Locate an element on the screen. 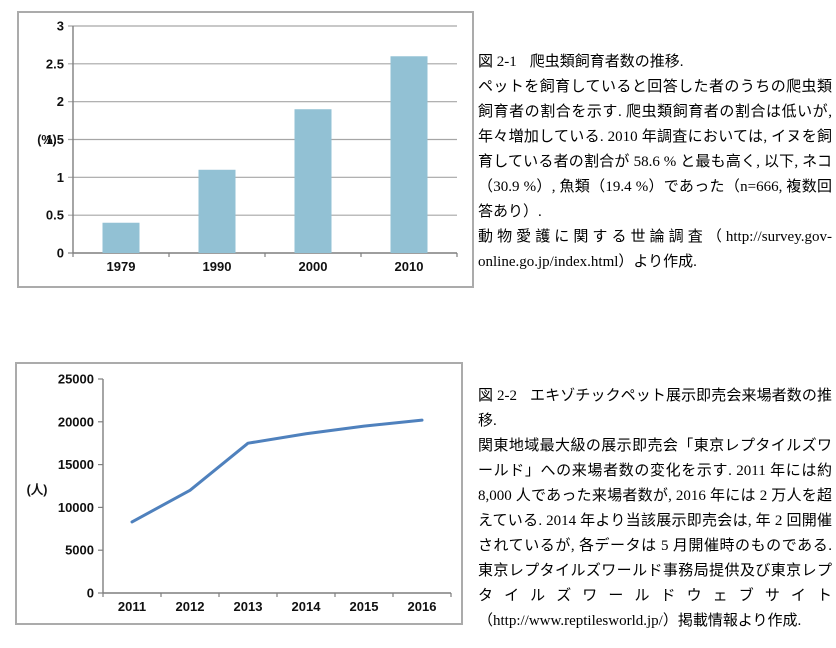 The width and height of the screenshot is (836, 648). x-tick-label: 1979 is located at coordinates (121, 266).